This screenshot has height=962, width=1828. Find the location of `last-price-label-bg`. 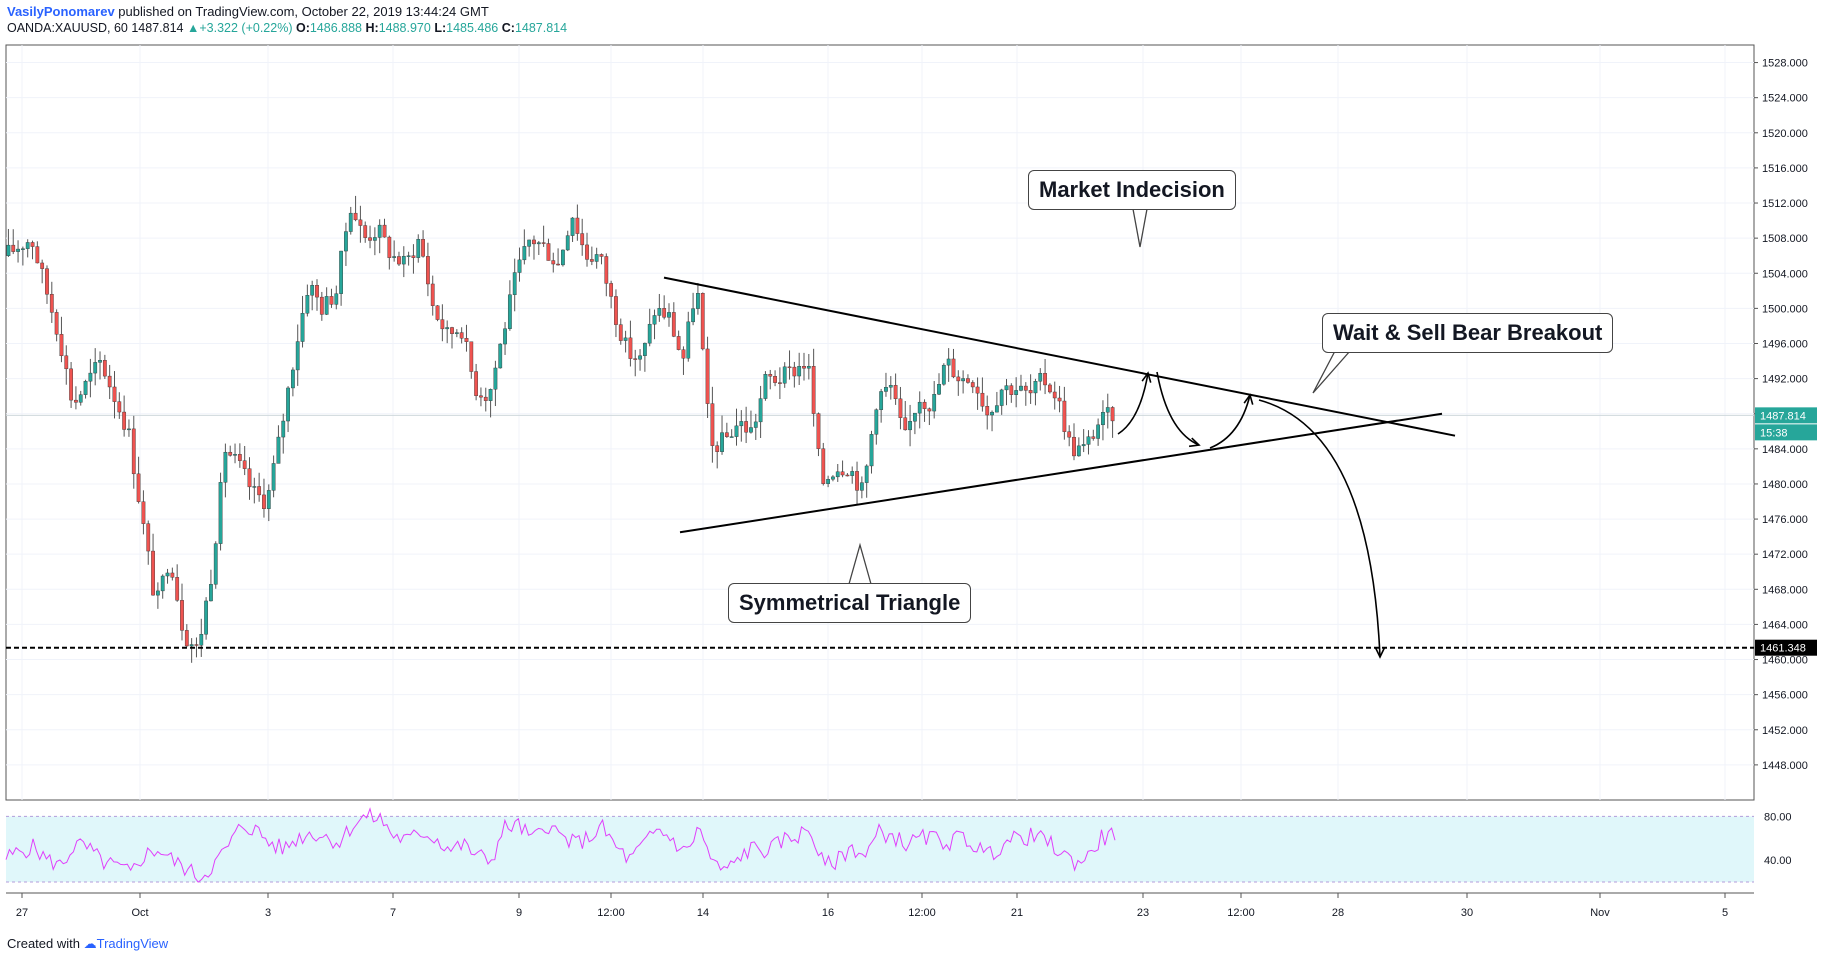

last-price-label-bg is located at coordinates (1786, 415).